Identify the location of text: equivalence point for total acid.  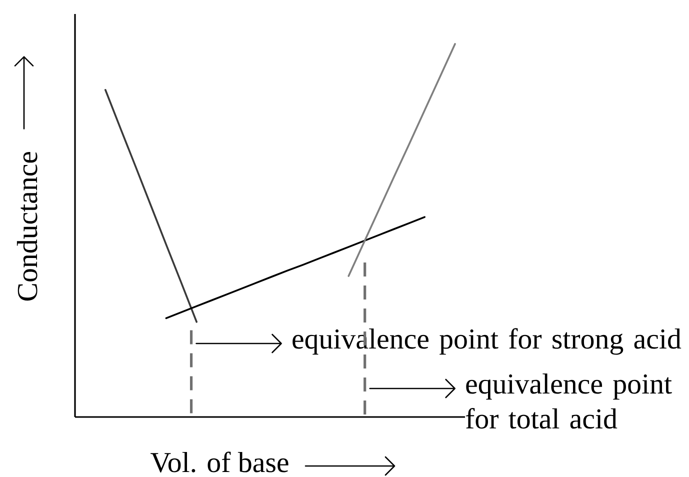
(569, 401).